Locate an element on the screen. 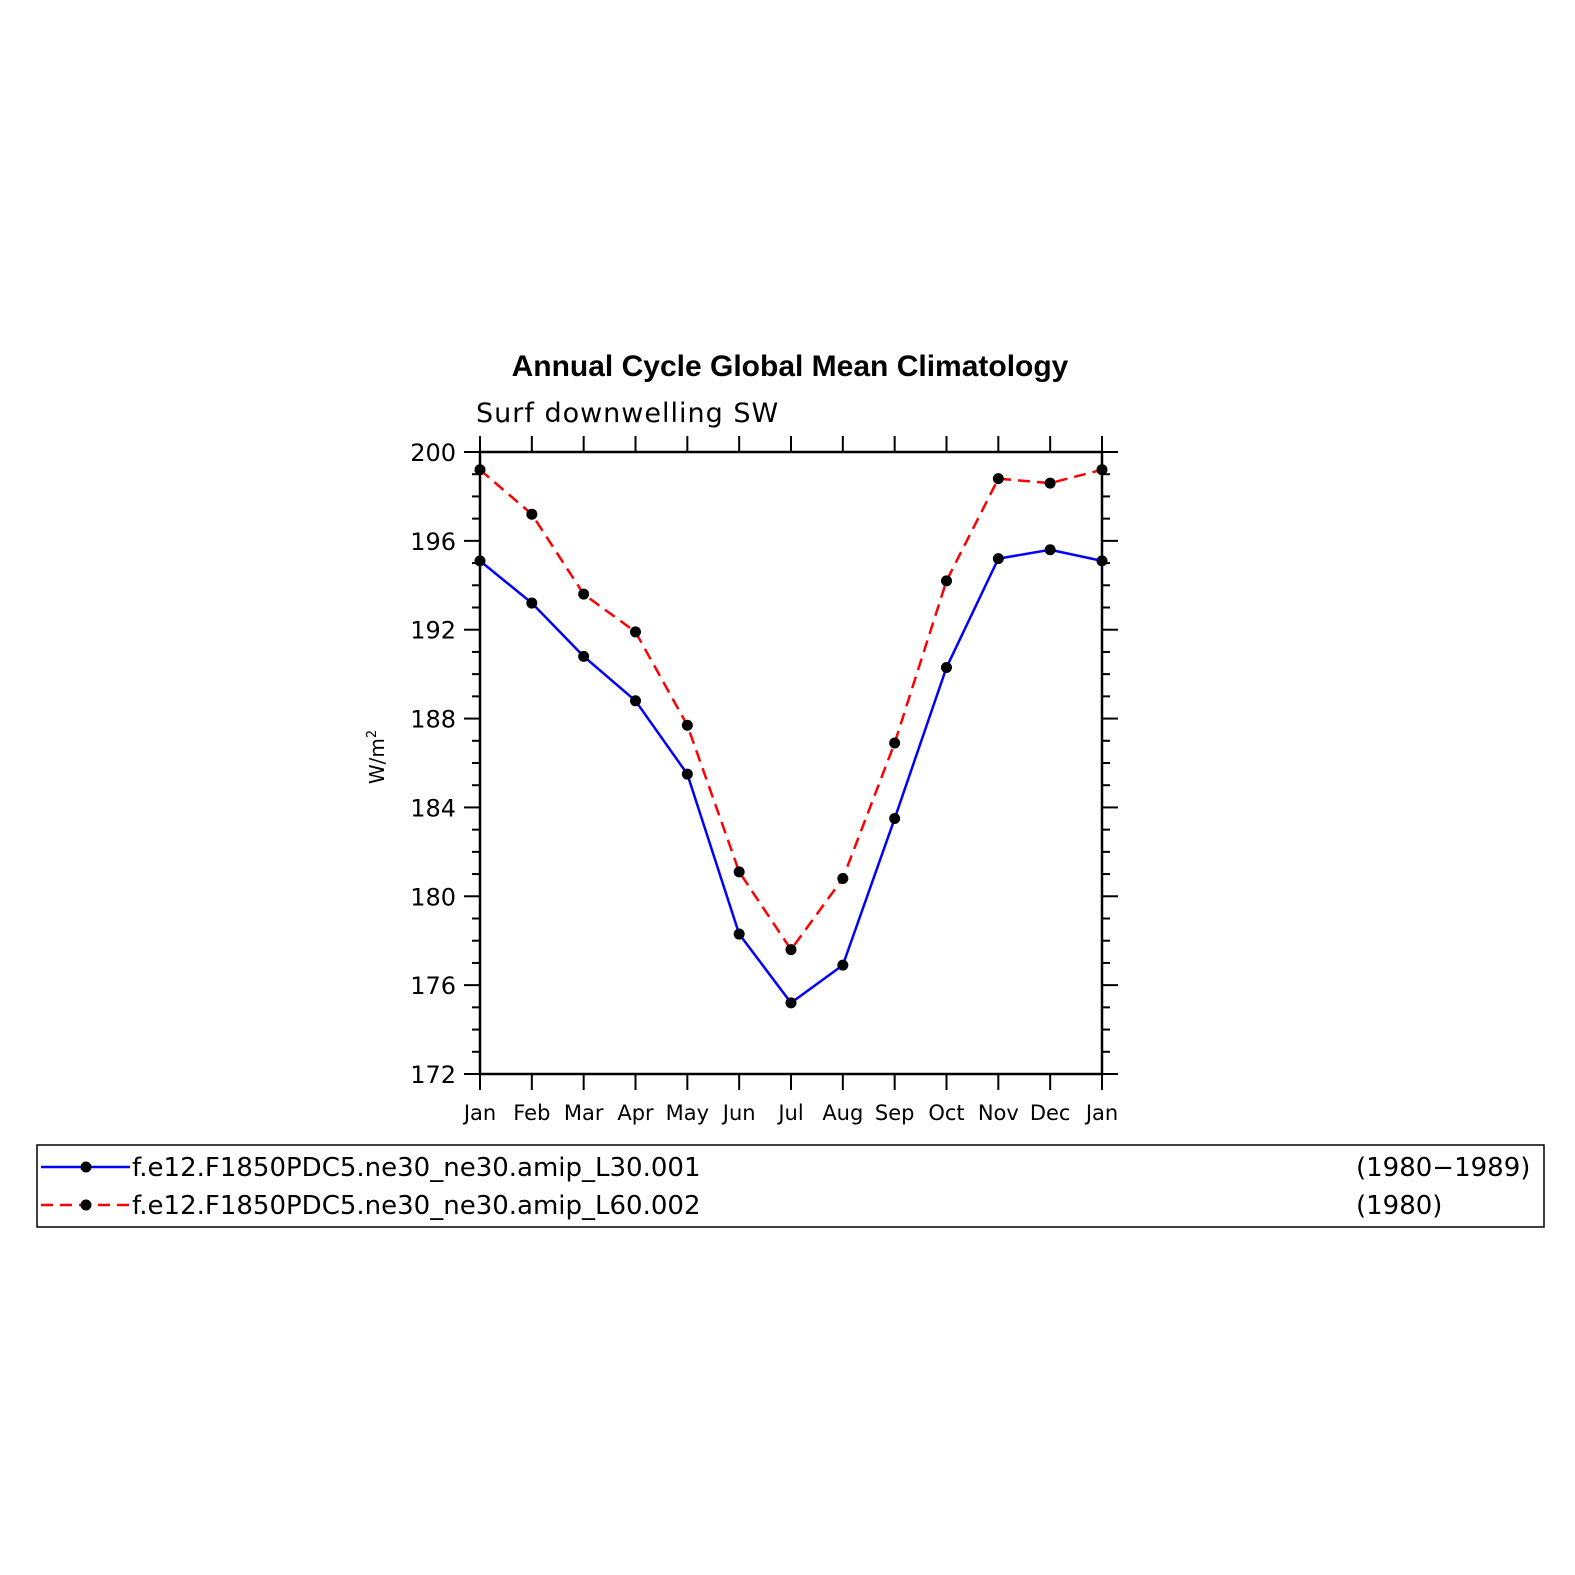 This screenshot has width=1575, height=1575. y-tick-label: 200 is located at coordinates (433, 453).